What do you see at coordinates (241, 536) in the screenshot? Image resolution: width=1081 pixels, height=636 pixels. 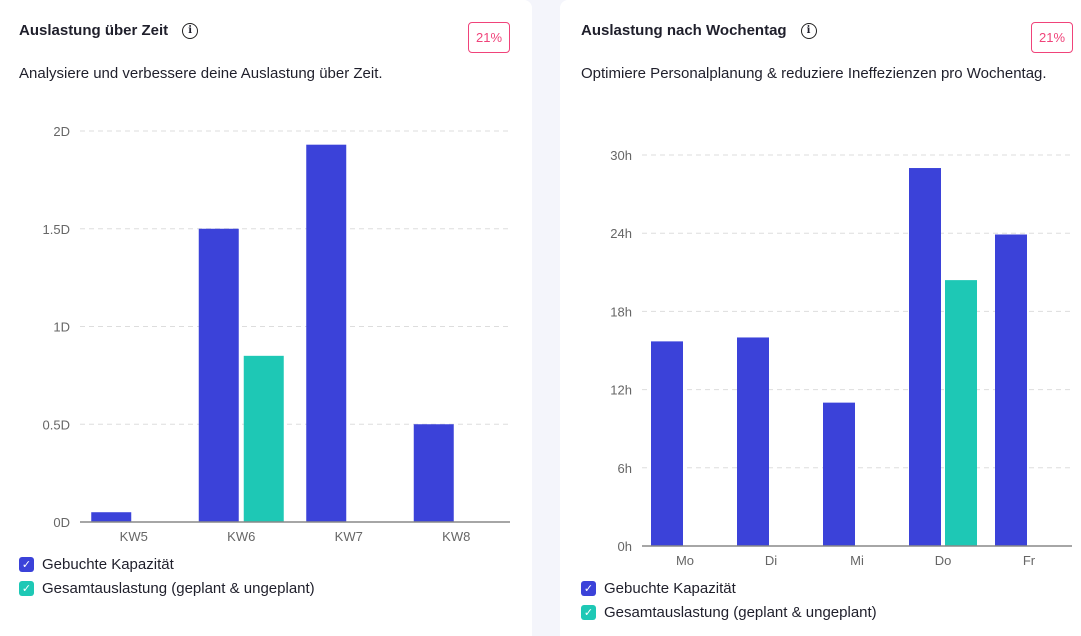 I see `x-tick-label: KW6` at bounding box center [241, 536].